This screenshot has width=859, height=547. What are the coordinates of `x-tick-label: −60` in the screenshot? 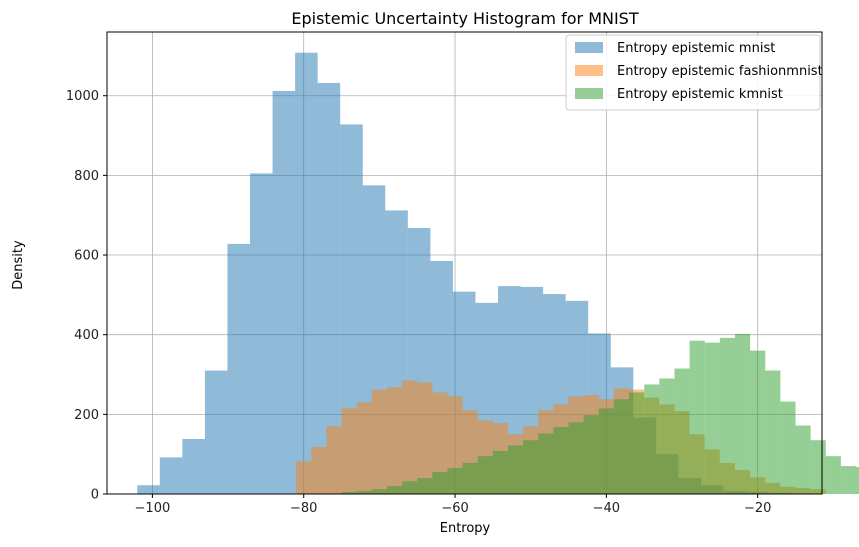 It's located at (454, 508).